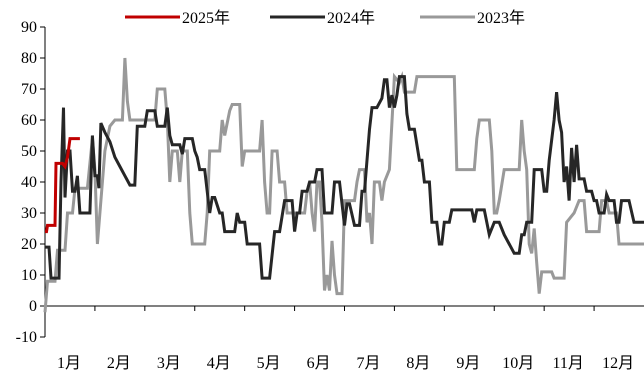 The image size is (644, 381). What do you see at coordinates (29, 27) in the screenshot?
I see `y-tick-label: 90` at bounding box center [29, 27].